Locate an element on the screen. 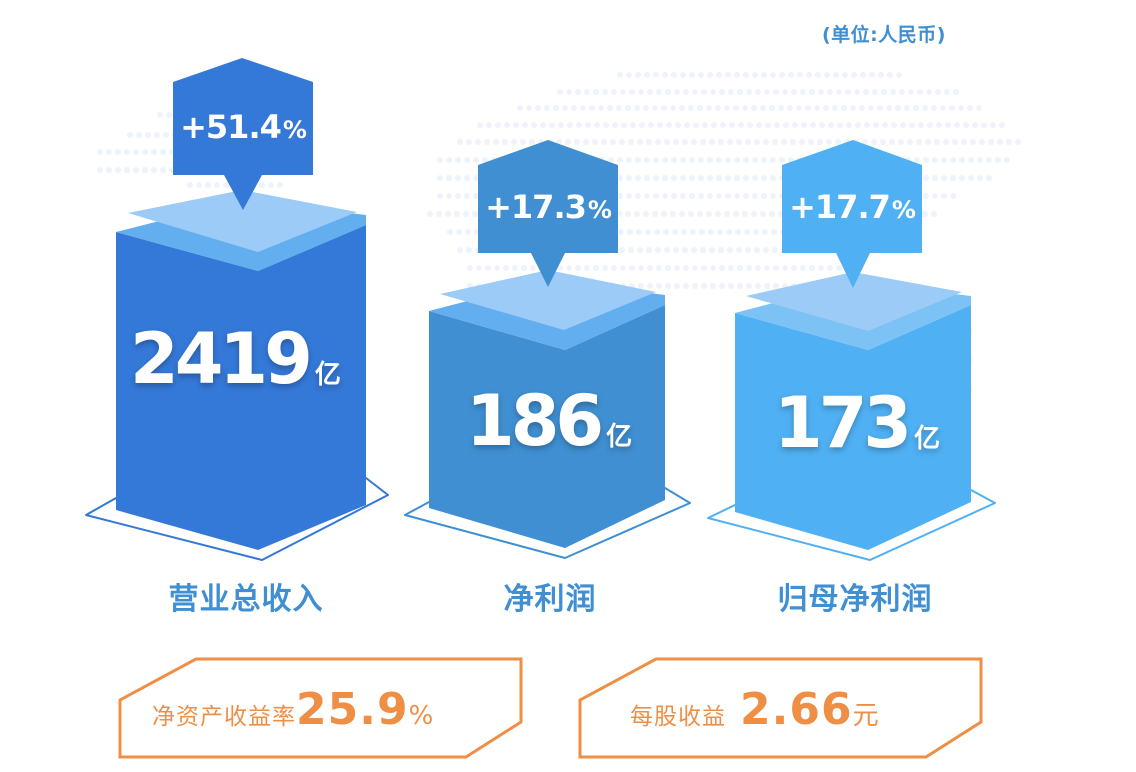 The width and height of the screenshot is (1136, 772). value-number: 186 is located at coordinates (535, 421).